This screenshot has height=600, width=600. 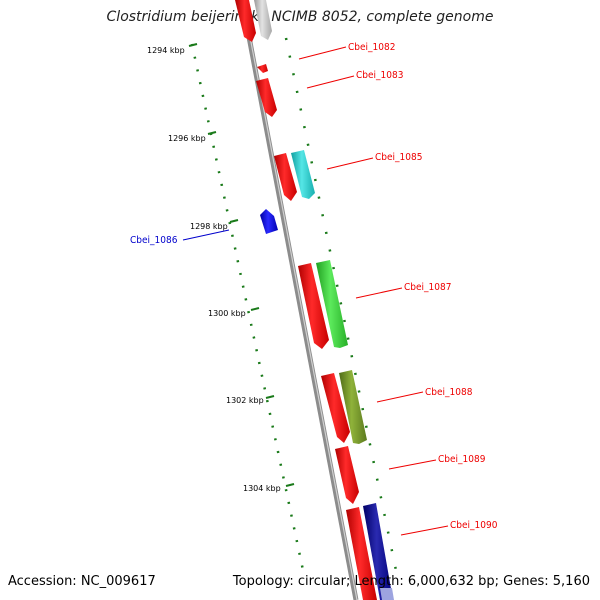 I want to click on scale-tick-label: 1294 kbp, so click(x=166, y=50).